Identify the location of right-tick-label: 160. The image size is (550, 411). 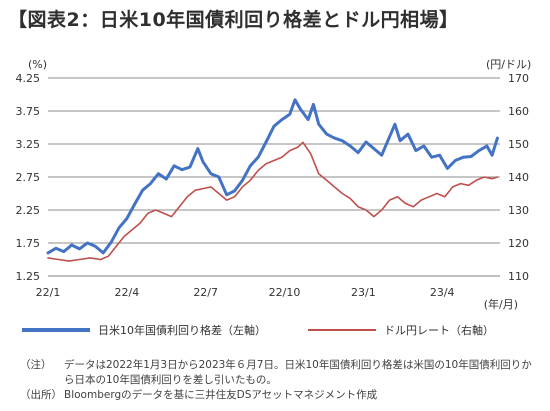
(518, 111).